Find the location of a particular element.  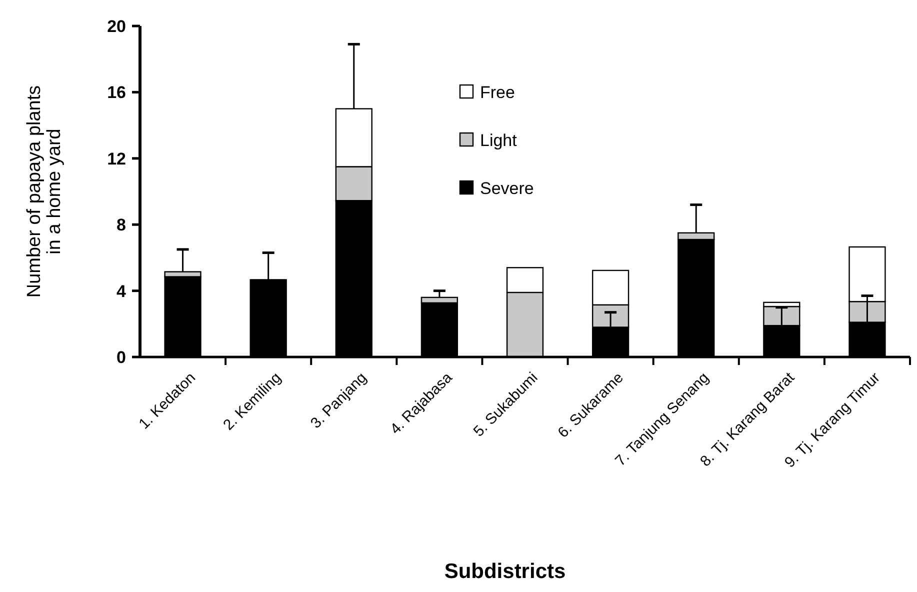

legend-label: Free is located at coordinates (497, 92).